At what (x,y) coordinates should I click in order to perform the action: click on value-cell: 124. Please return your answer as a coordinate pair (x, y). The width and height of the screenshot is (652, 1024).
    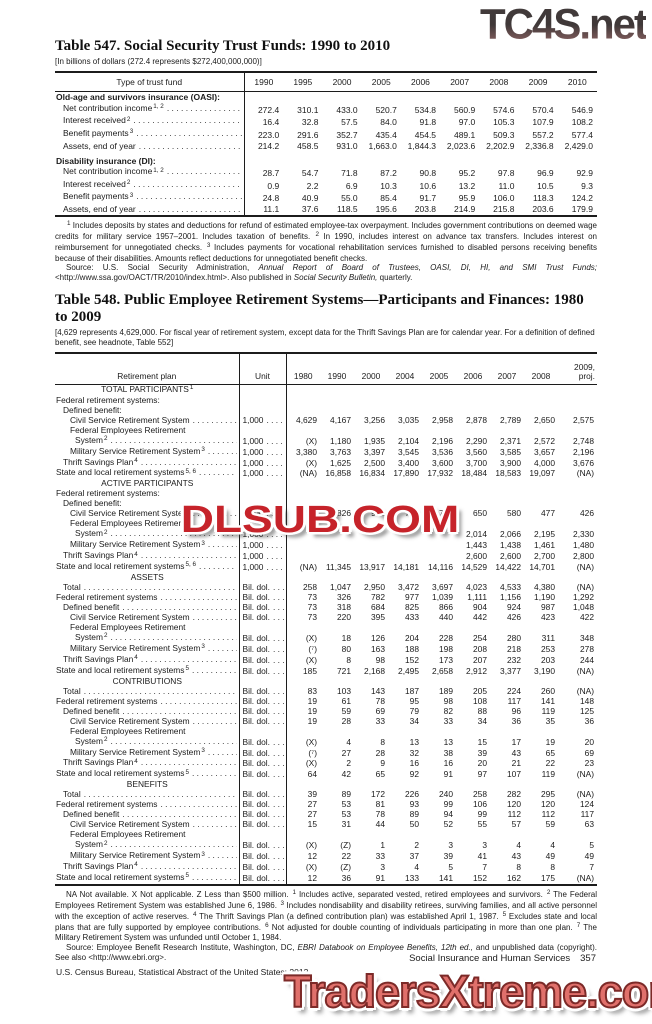
    Looking at the image, I should click on (587, 804).